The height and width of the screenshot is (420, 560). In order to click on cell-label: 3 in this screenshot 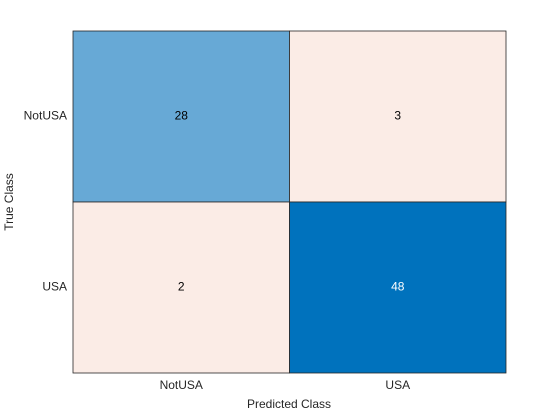, I will do `click(397, 116)`.